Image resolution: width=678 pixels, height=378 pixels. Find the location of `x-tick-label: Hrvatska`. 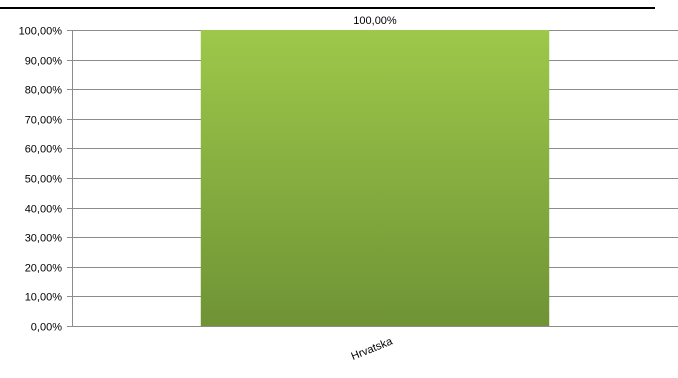

x-tick-label: Hrvatska is located at coordinates (373, 349).